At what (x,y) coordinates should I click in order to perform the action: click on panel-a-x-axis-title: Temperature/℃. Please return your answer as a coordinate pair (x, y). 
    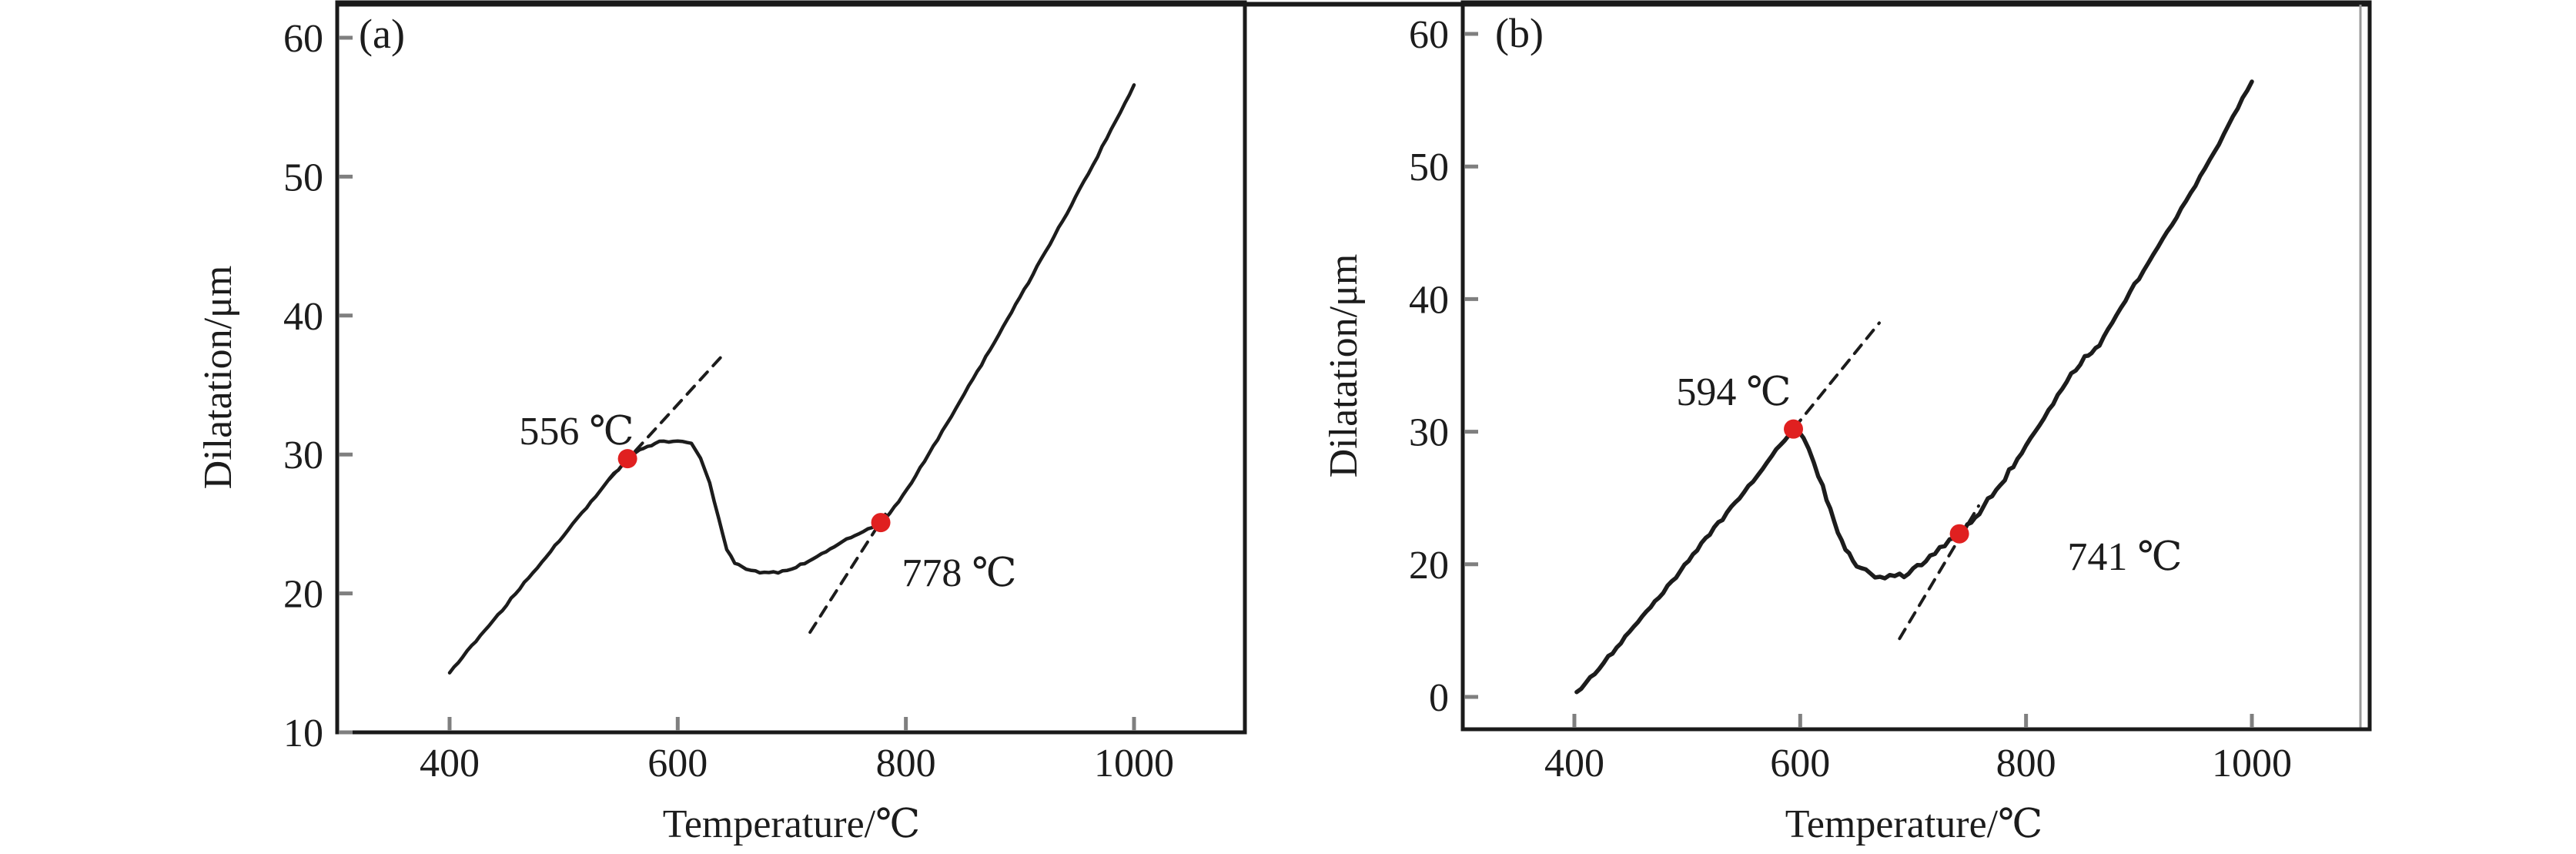
    Looking at the image, I should click on (792, 824).